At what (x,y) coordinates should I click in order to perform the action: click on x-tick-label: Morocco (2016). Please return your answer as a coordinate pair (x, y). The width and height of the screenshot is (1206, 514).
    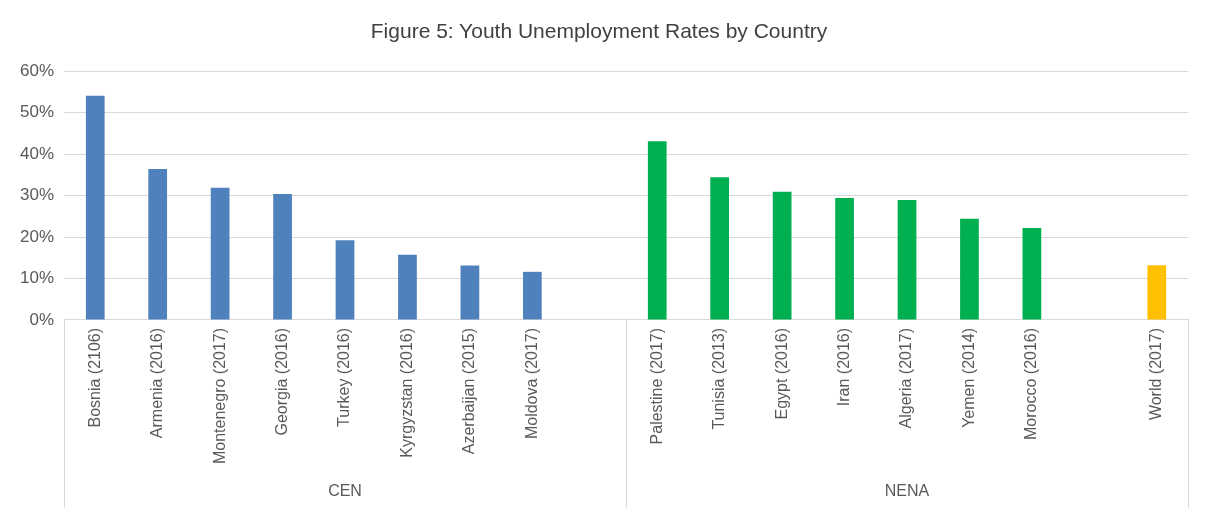
    Looking at the image, I should click on (1031, 383).